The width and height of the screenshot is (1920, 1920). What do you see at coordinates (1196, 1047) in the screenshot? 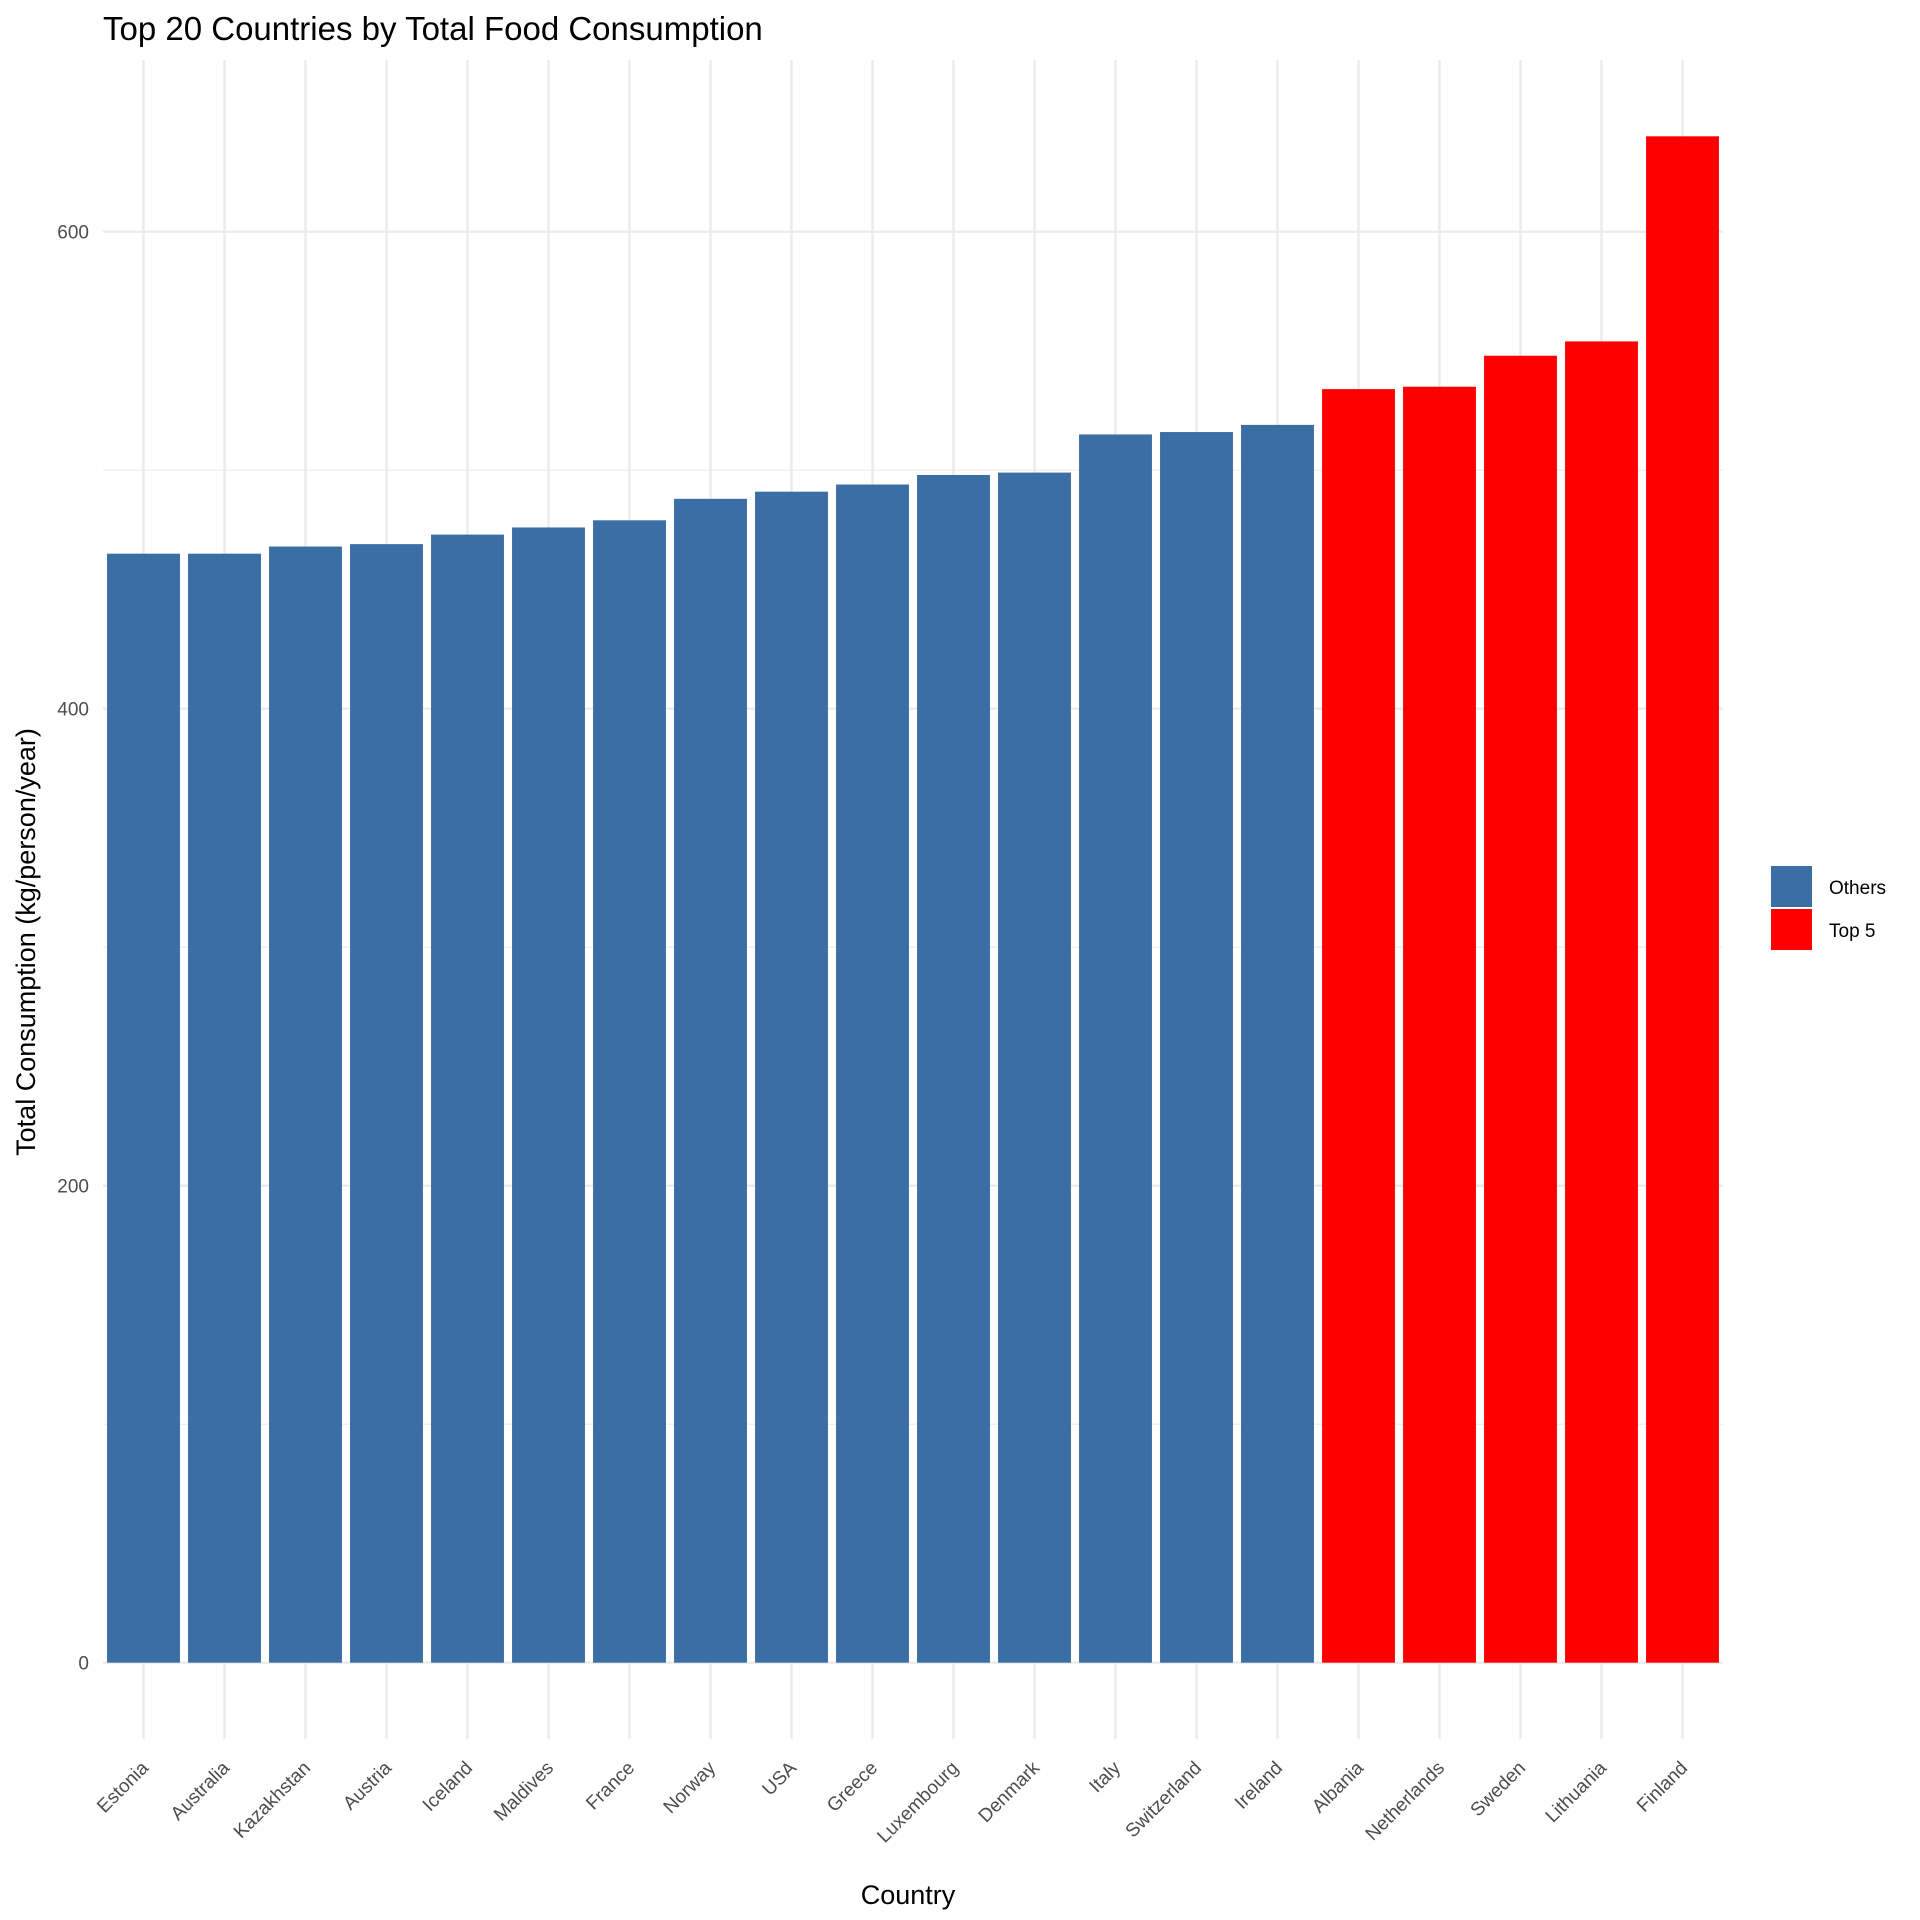
I see `bar-switzerland` at bounding box center [1196, 1047].